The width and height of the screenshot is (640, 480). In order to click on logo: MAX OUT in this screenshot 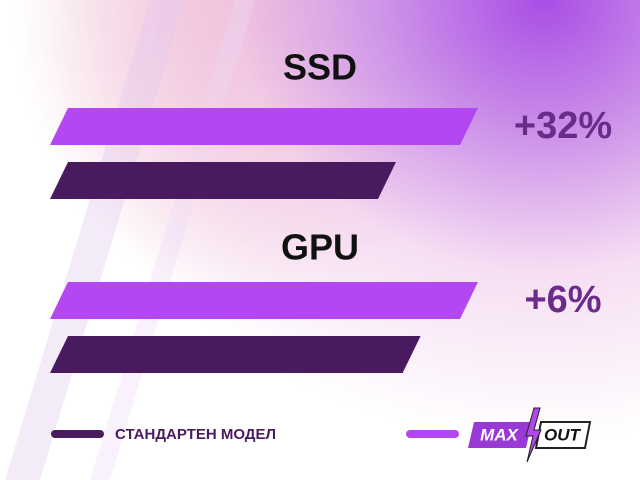, I will do `click(530, 435)`.